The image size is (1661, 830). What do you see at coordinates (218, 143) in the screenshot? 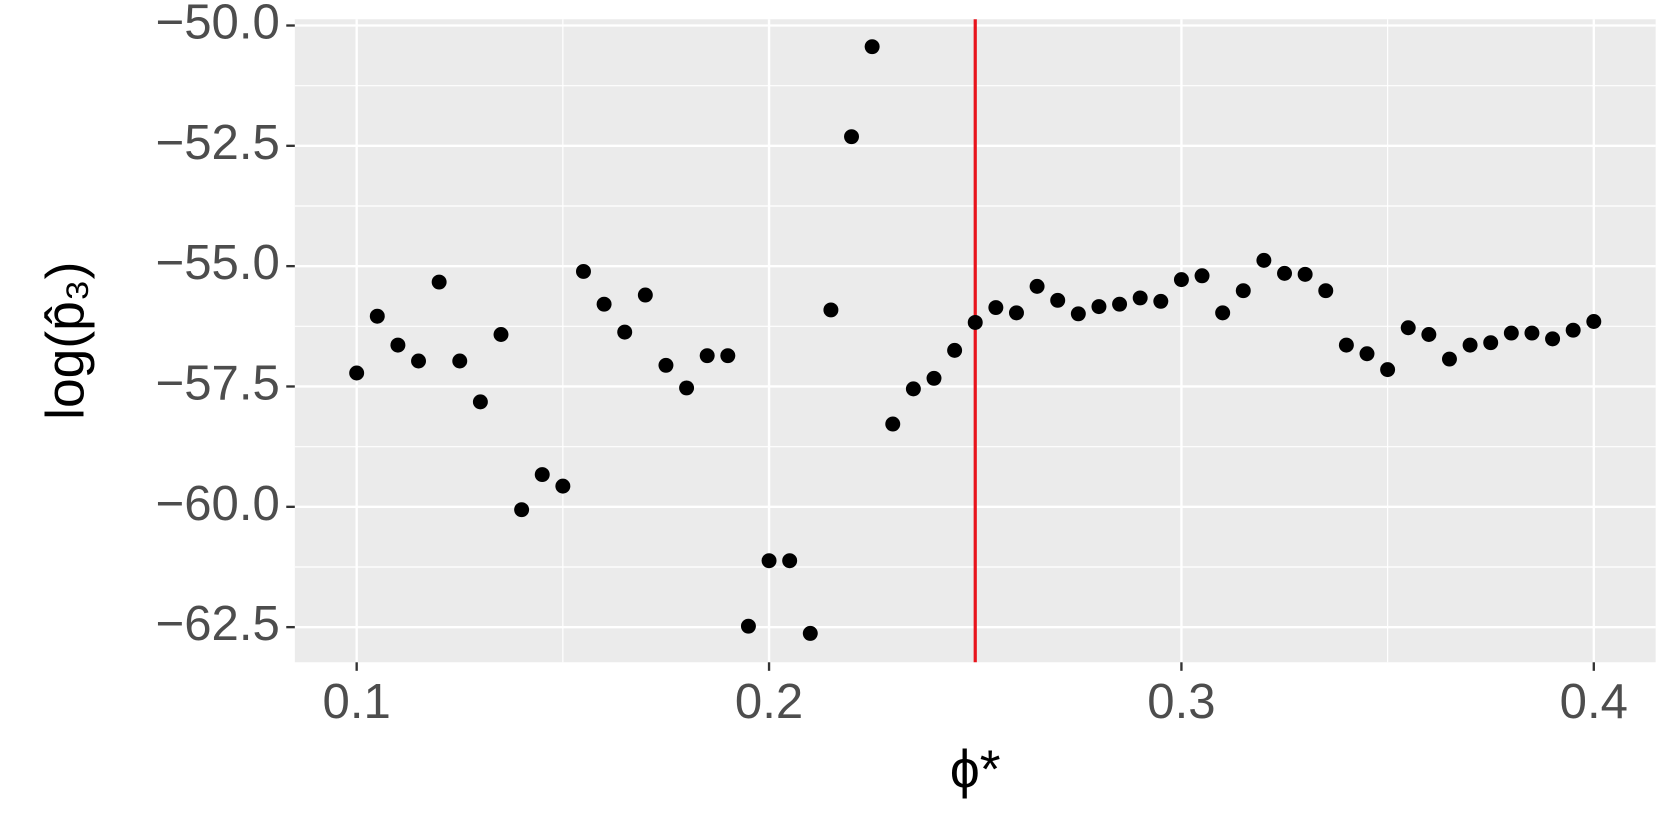
I see `y-tick-label: −52.5` at bounding box center [218, 143].